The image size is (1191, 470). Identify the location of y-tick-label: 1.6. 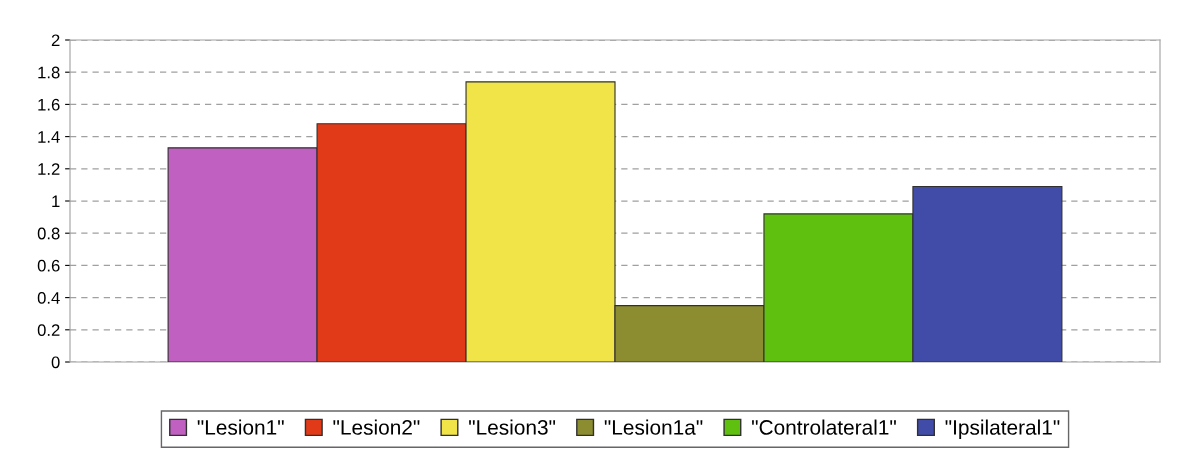
(49, 104).